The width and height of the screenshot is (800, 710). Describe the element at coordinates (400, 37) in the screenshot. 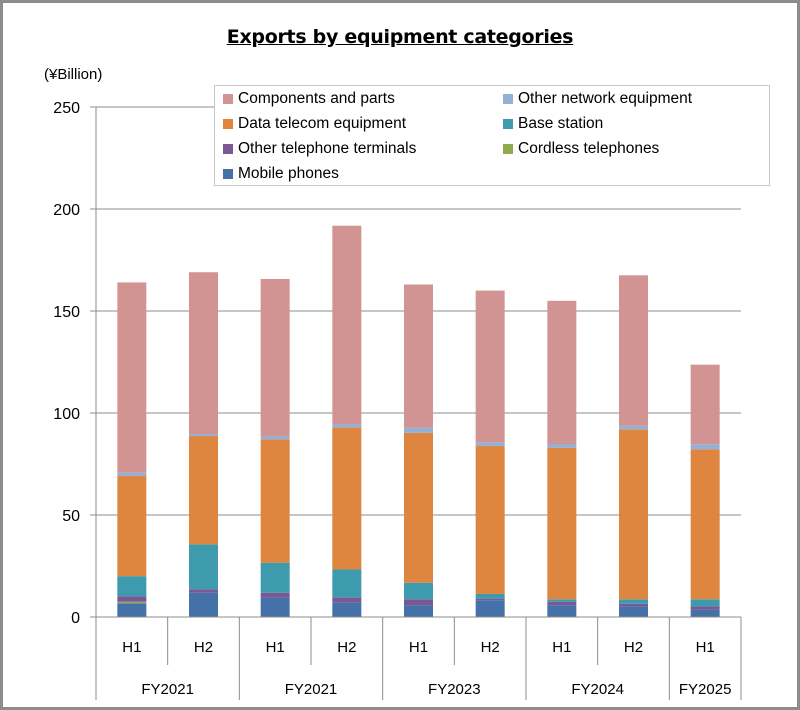

I see `chart-title: Exports by equipment categories` at that location.